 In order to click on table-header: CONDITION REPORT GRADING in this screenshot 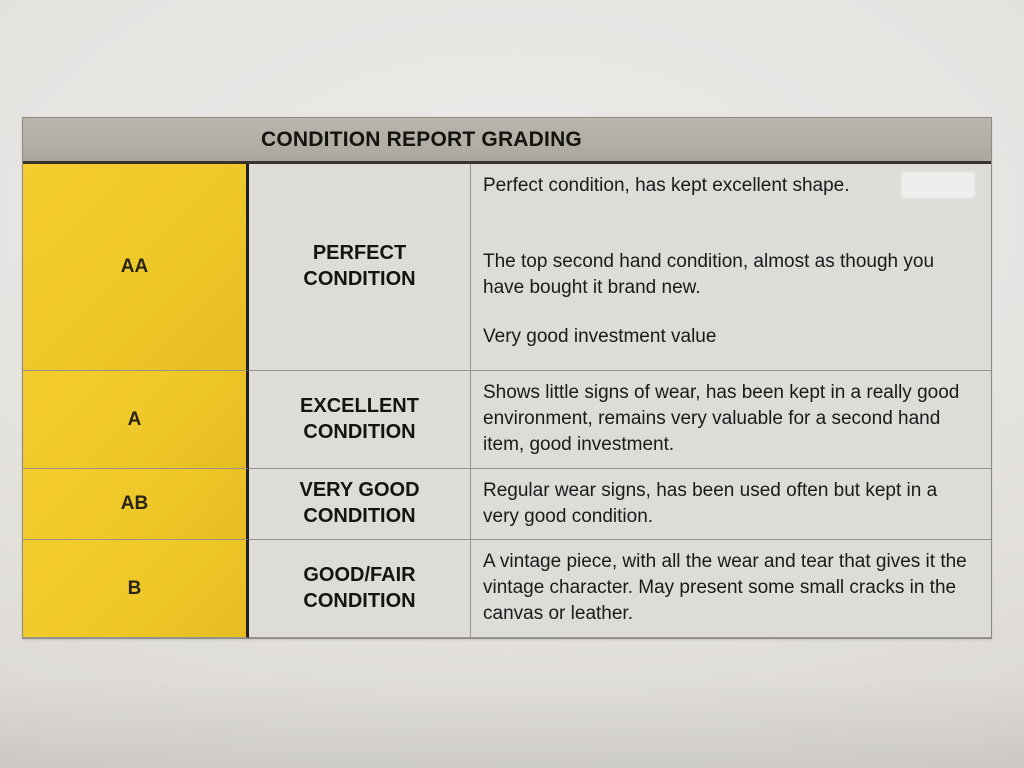, I will do `click(507, 141)`.